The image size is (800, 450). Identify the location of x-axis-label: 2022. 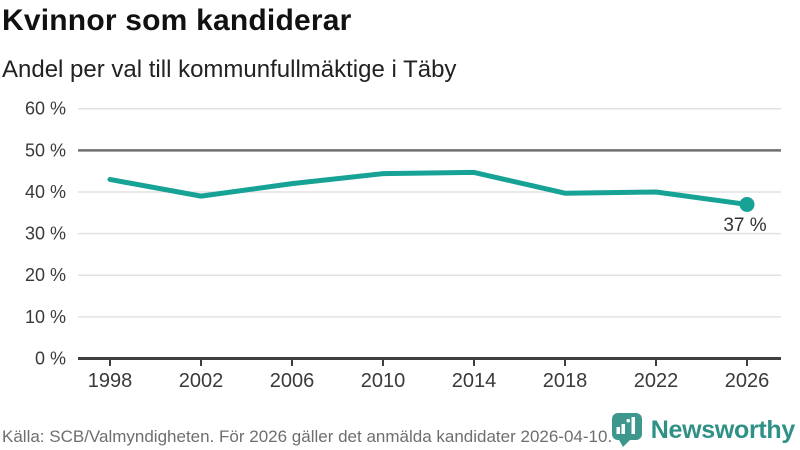
(656, 381).